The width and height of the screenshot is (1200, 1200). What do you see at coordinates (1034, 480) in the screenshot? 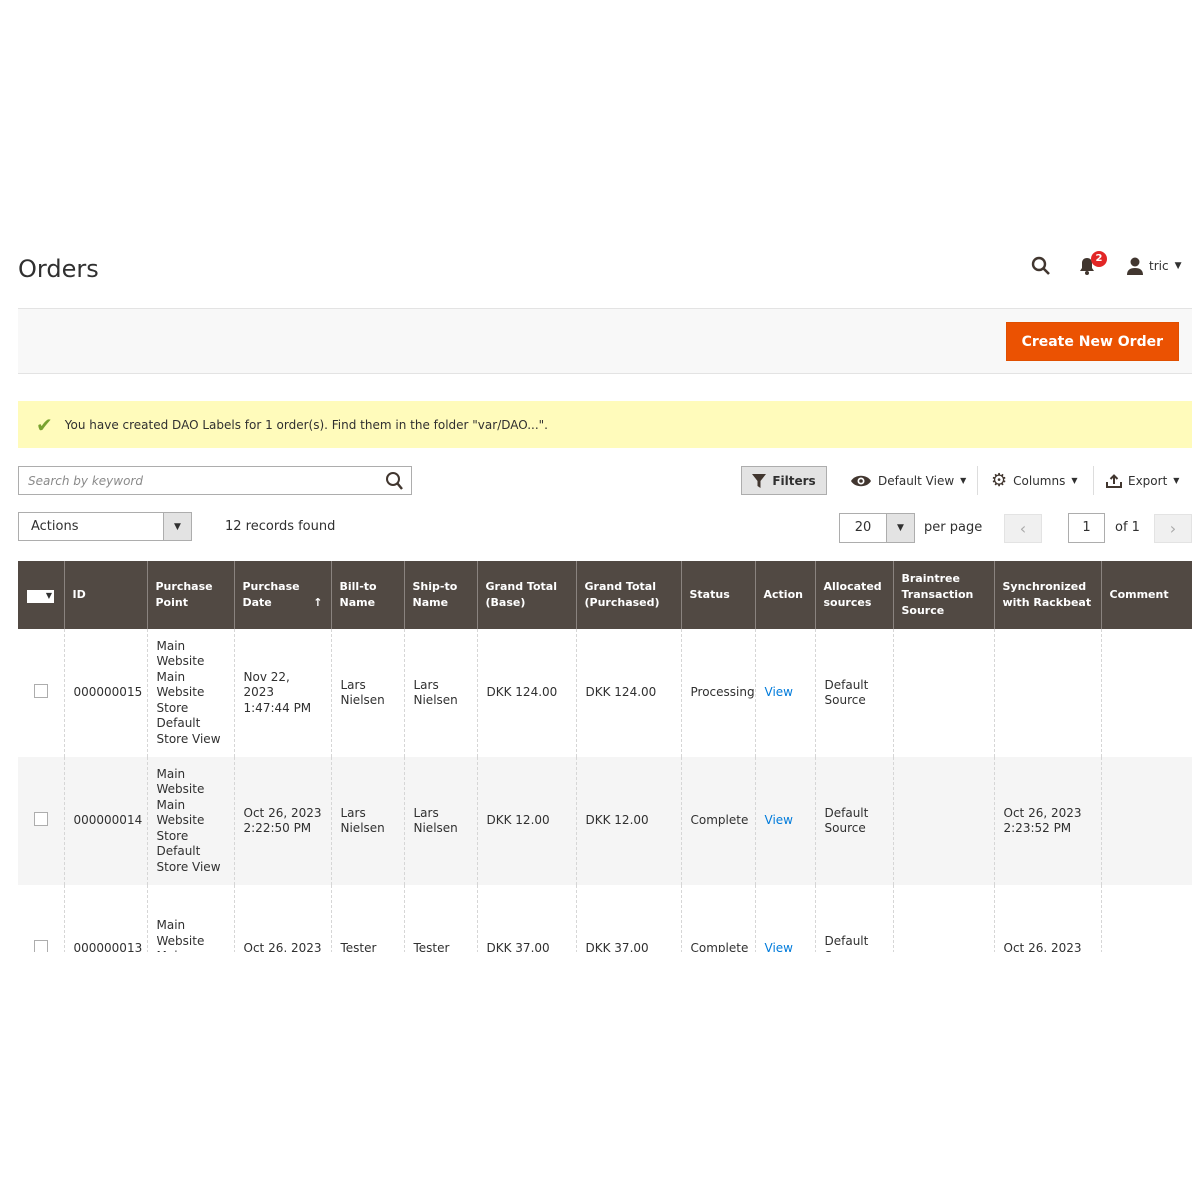
I see `columns-dropdown: ⚙ Columns ▼` at bounding box center [1034, 480].